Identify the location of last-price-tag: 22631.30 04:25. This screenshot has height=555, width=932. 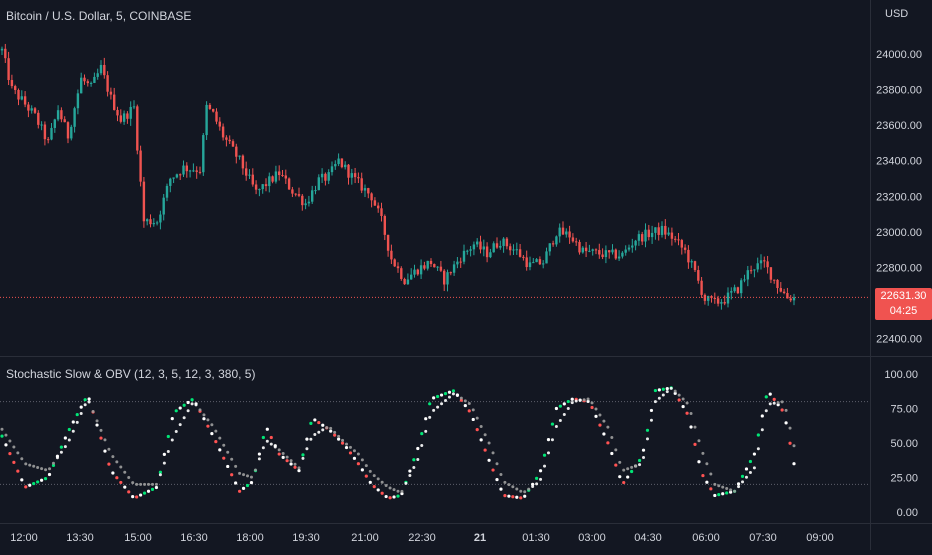
(903, 304).